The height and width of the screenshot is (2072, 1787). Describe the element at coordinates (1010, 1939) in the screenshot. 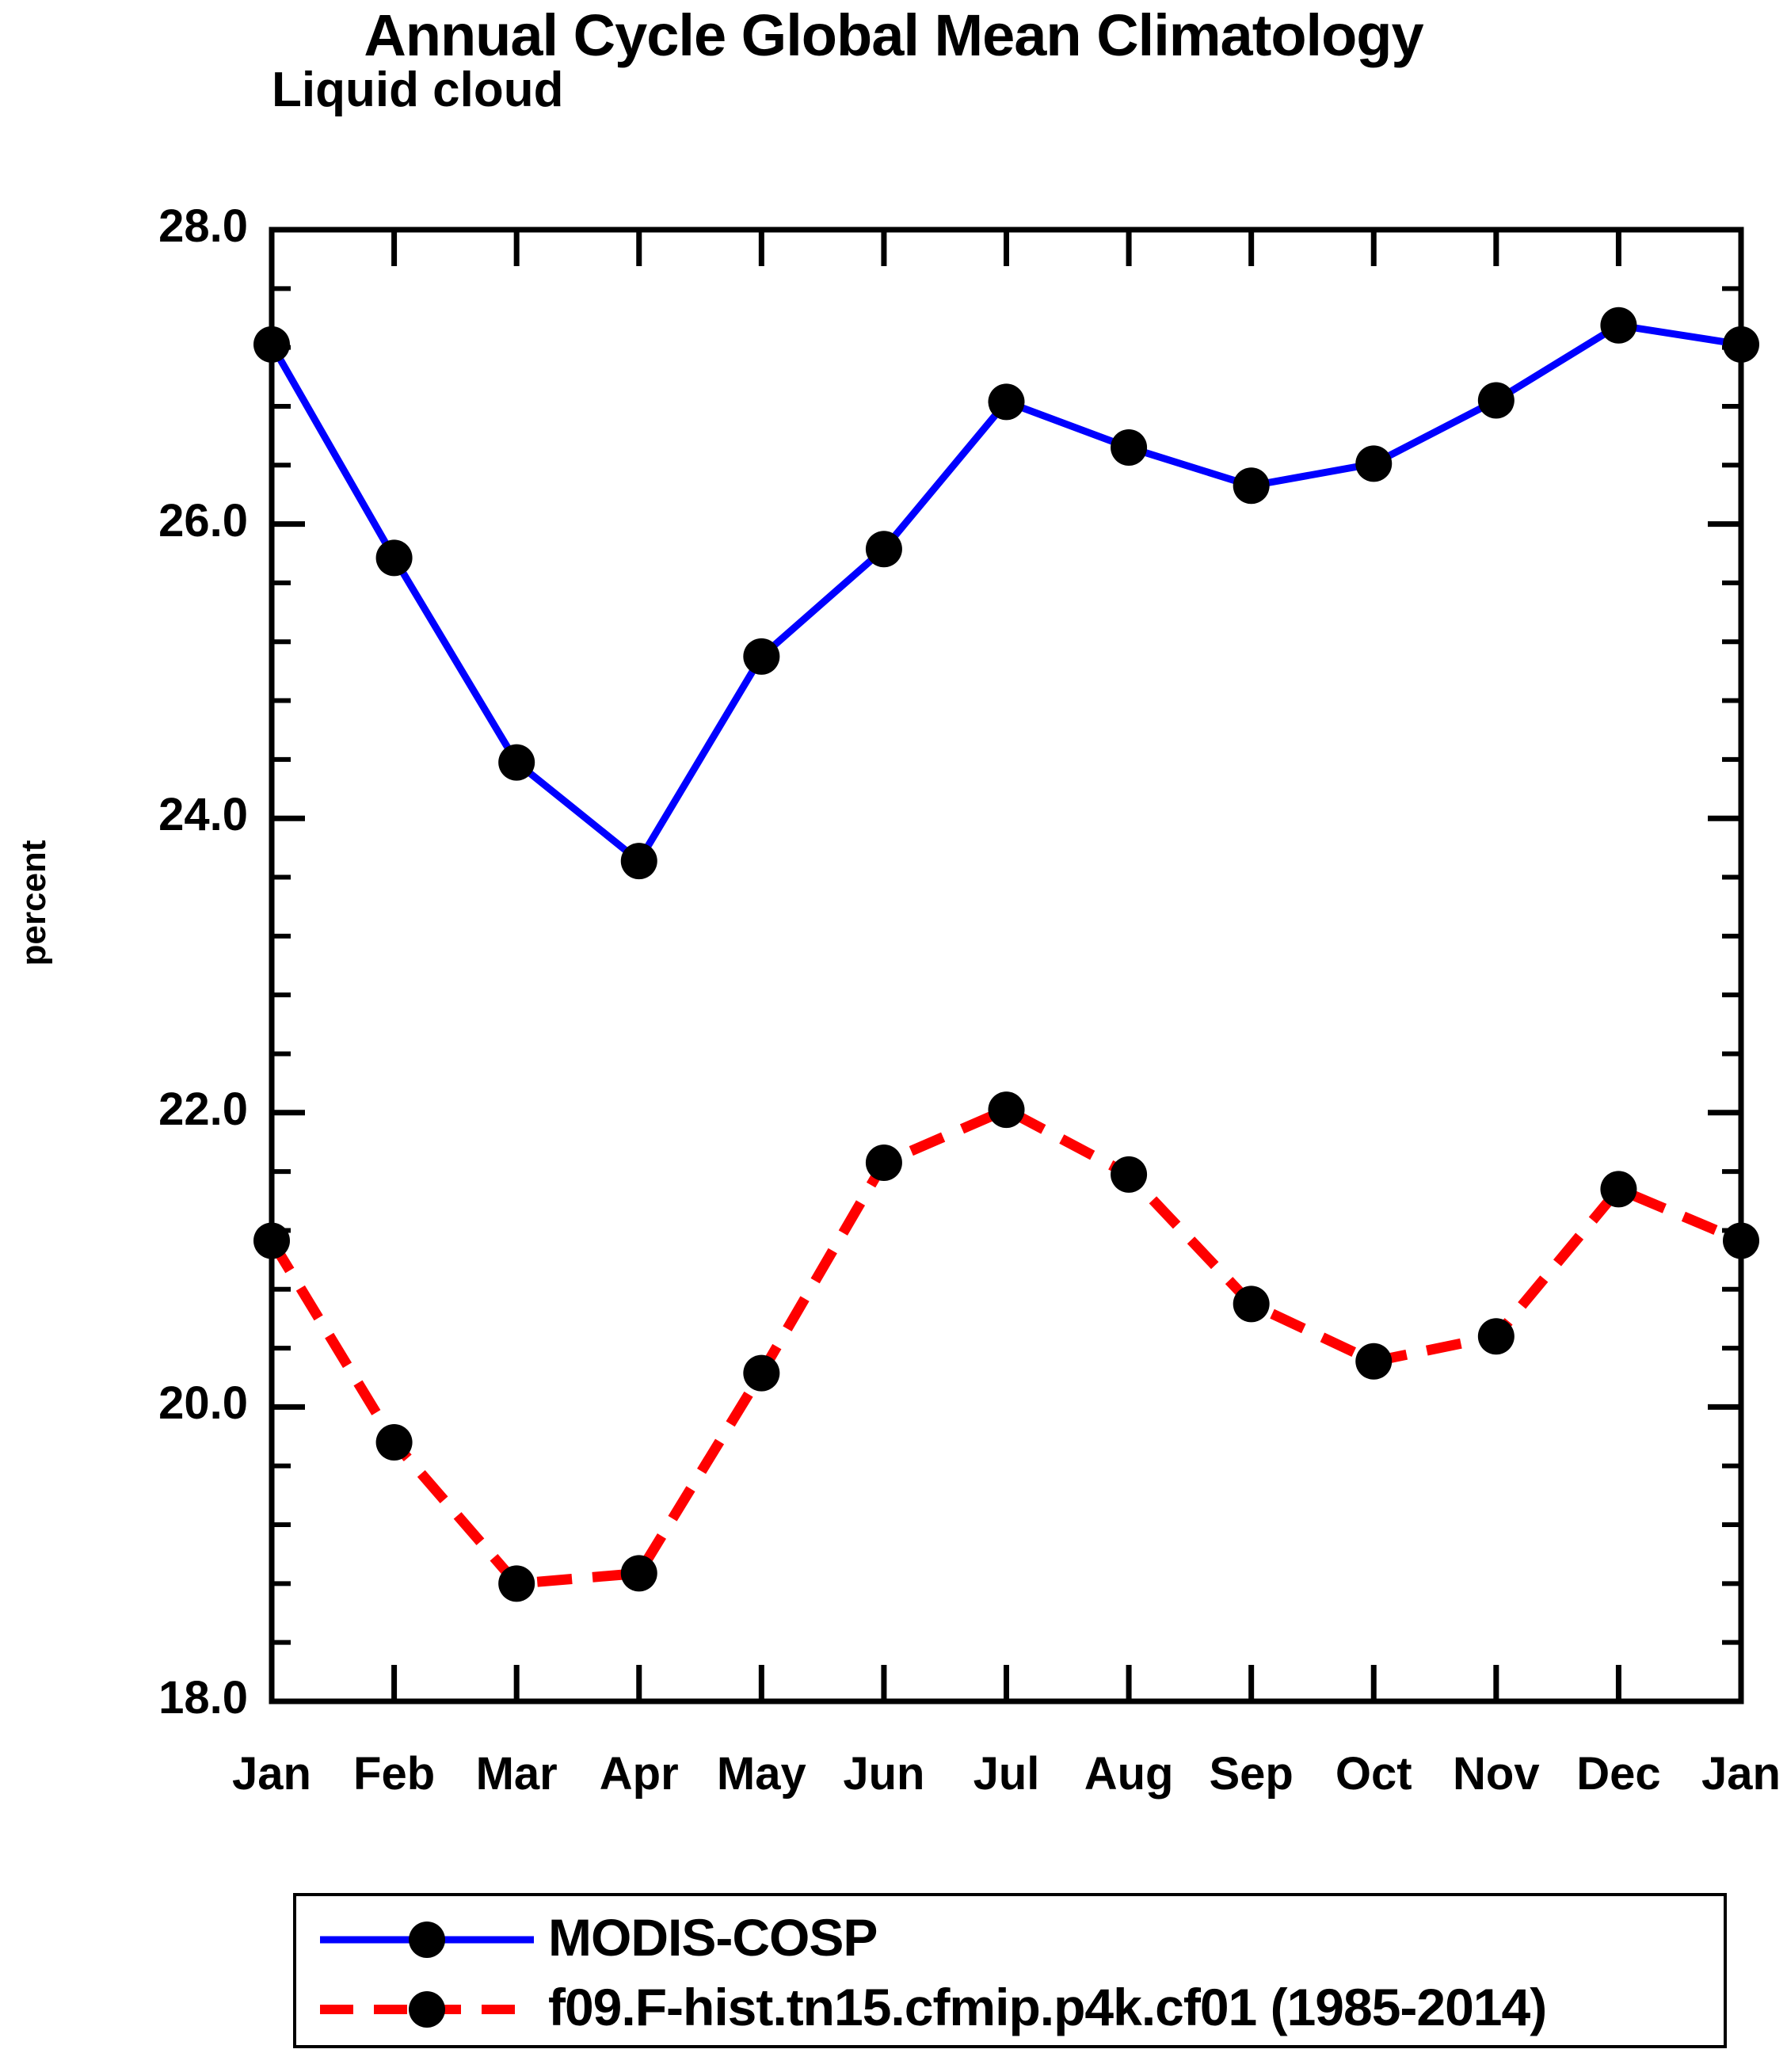

I see `legend-entry-0: MODIS-COSP` at that location.